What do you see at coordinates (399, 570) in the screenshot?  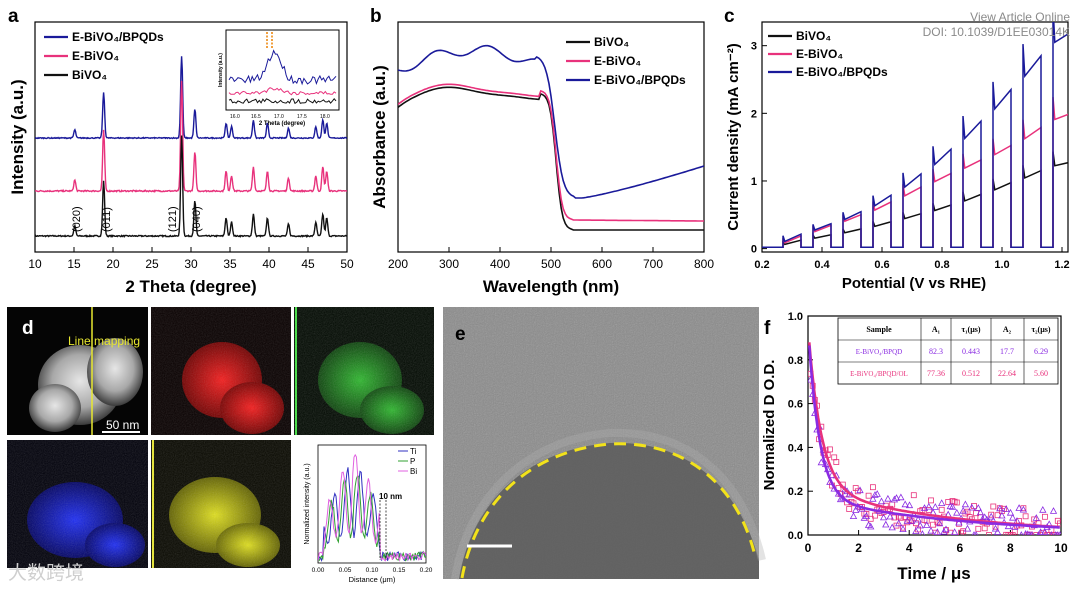 I see `lp-xtick-3: 0.15` at bounding box center [399, 570].